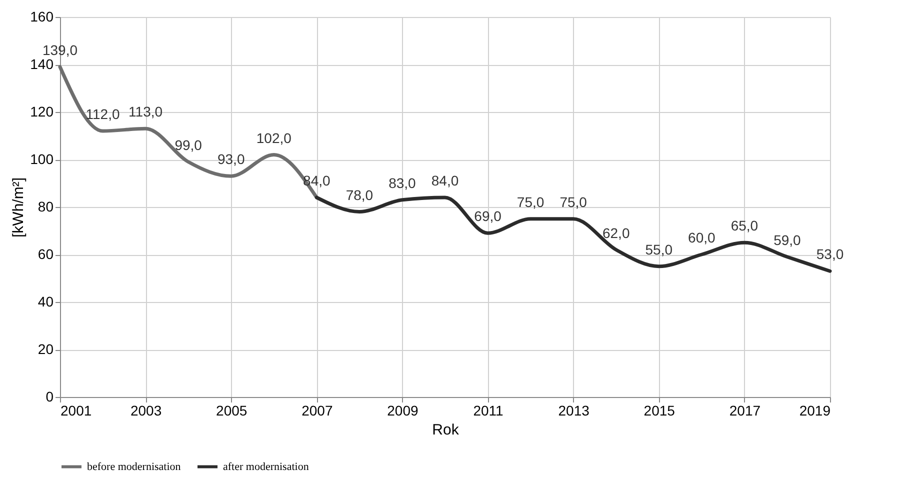 The image size is (903, 498). I want to click on data-label: 60,0, so click(702, 238).